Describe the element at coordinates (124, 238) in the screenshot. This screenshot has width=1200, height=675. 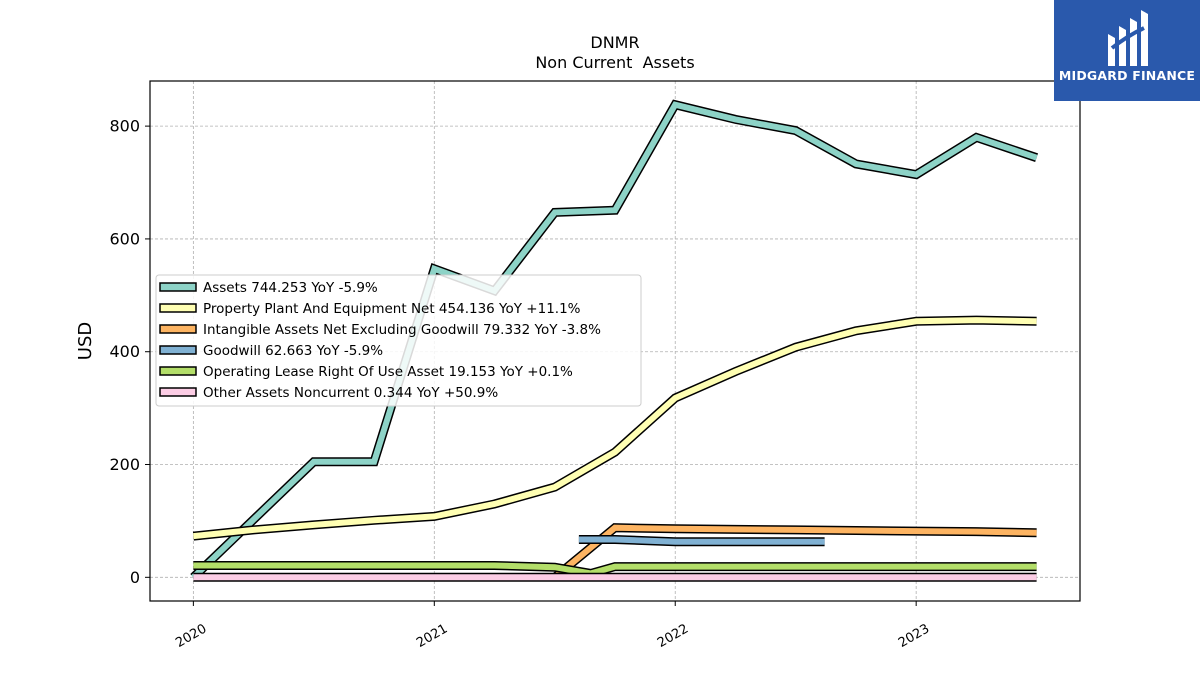
I see `y-tick-label: 600` at that location.